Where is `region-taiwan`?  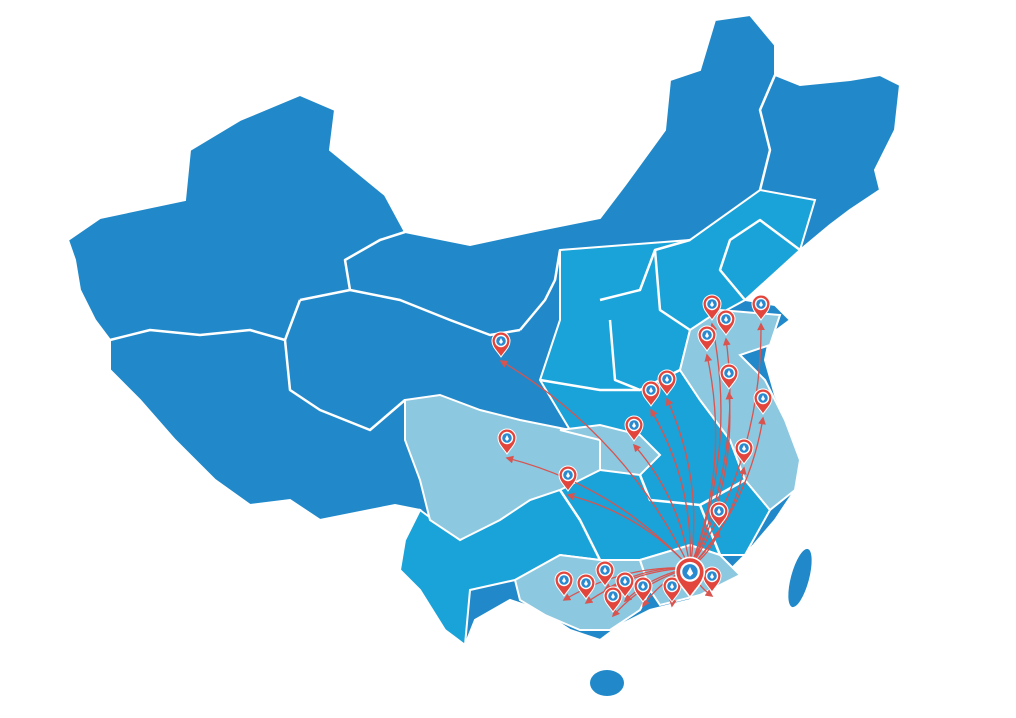
region-taiwan is located at coordinates (800, 578).